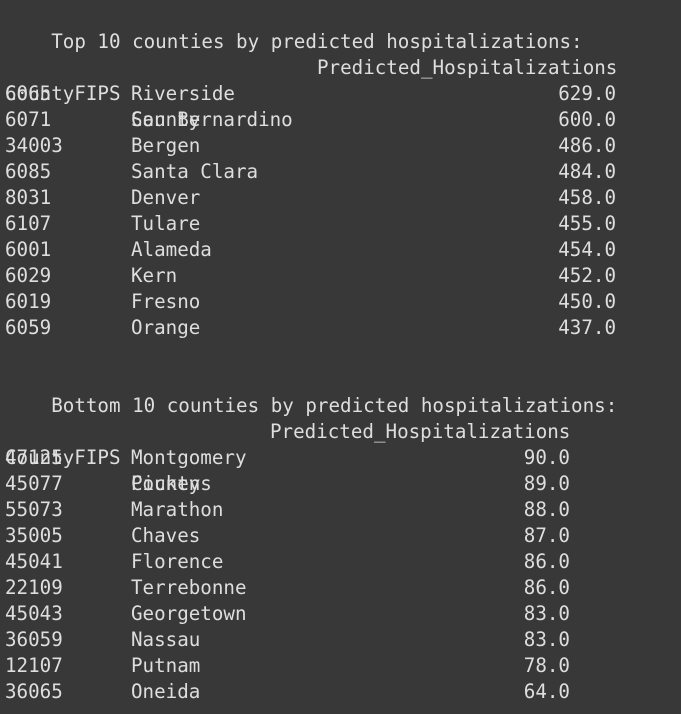  I want to click on table-row: 6065 Riverside 629.0, so click(340, 94).